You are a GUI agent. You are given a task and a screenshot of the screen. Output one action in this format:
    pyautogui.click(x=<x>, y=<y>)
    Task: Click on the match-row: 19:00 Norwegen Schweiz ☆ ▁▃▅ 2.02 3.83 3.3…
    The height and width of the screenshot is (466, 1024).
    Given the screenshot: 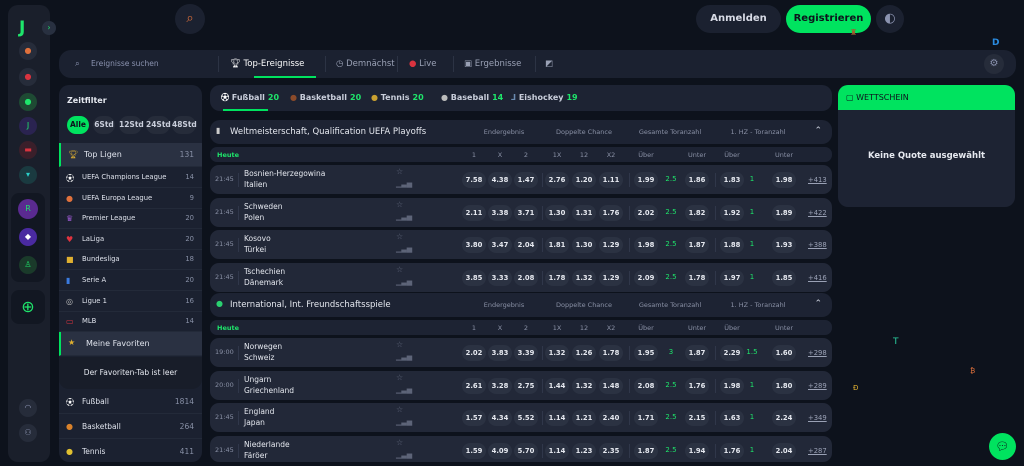 What is the action you would take?
    pyautogui.click(x=521, y=352)
    